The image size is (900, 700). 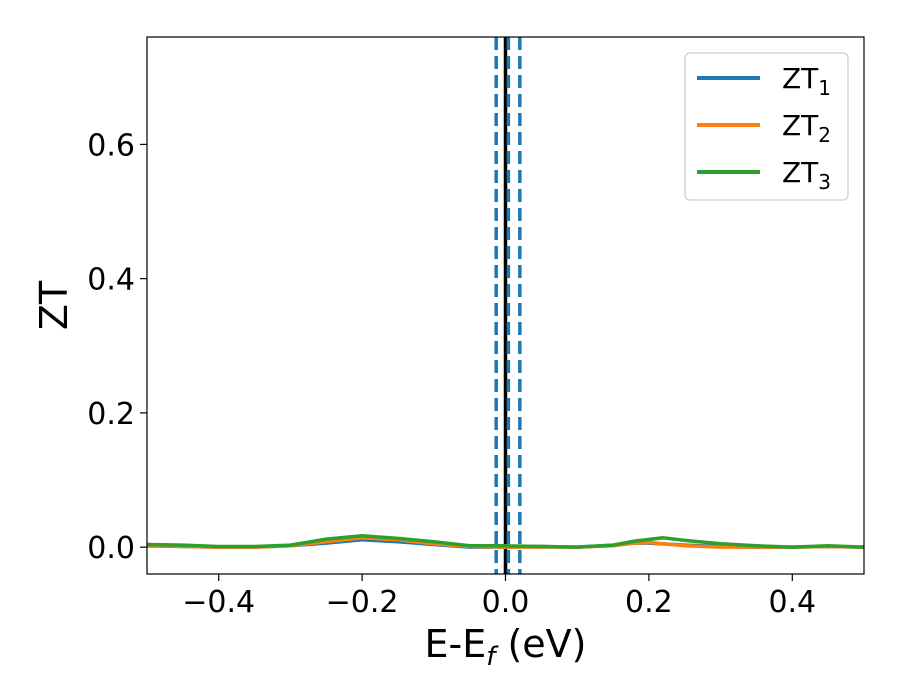 What do you see at coordinates (111, 414) in the screenshot?
I see `y-tick-label: 0.2` at bounding box center [111, 414].